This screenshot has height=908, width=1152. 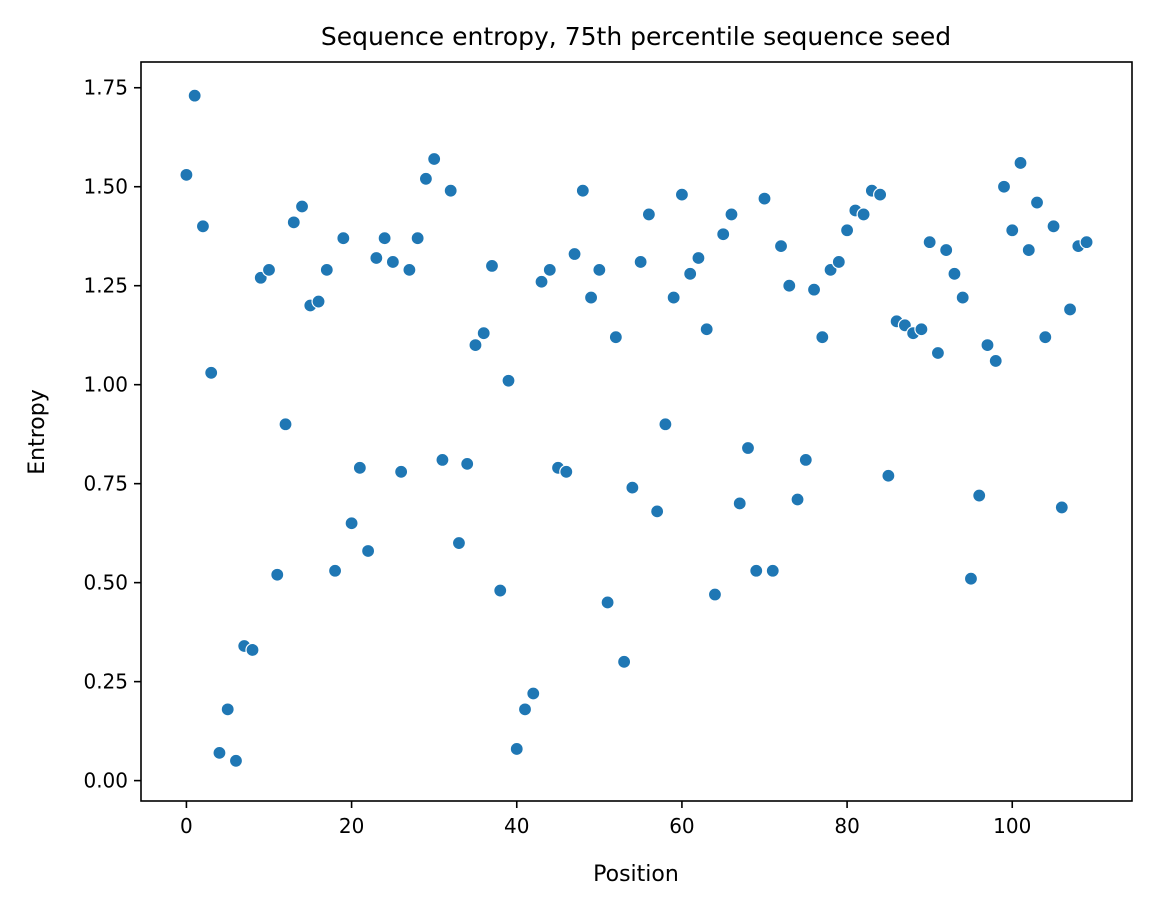 I want to click on y-tick-label: 1.25, so click(x=105, y=286).